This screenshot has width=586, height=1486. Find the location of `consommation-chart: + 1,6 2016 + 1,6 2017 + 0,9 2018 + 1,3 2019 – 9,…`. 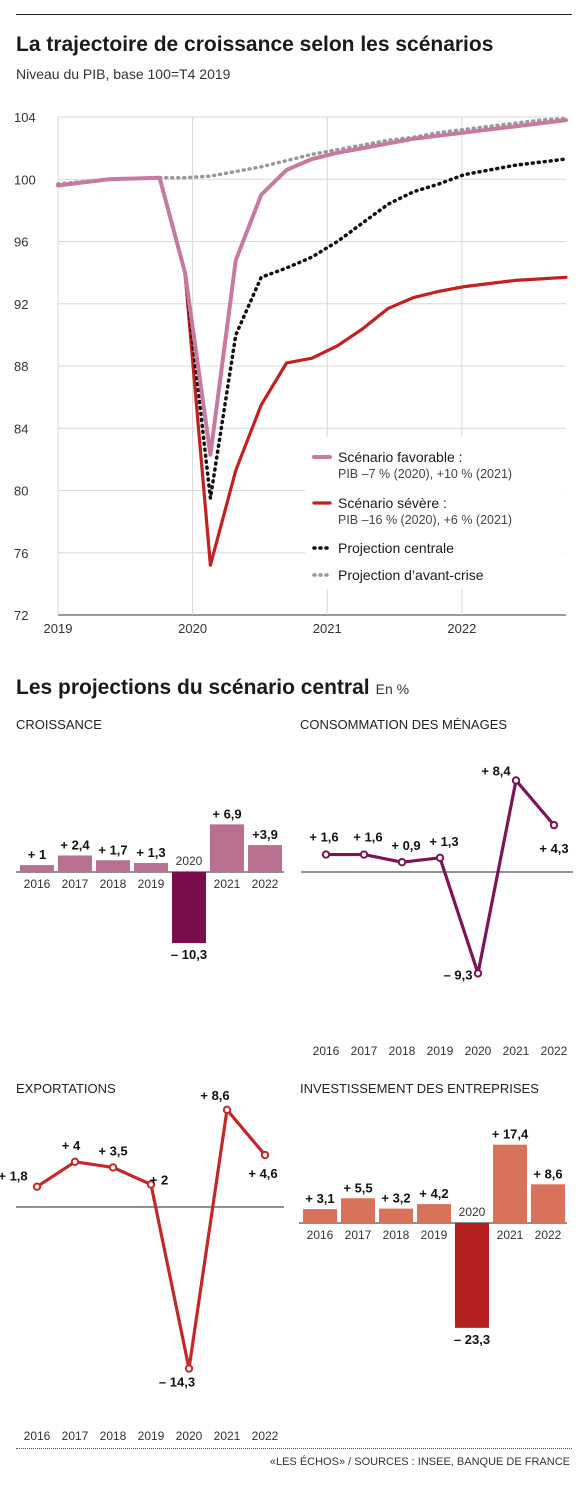

consommation-chart: + 1,6 2016 + 1,6 2017 + 0,9 2018 + 1,3 2019 – 9,… is located at coordinates (437, 910).